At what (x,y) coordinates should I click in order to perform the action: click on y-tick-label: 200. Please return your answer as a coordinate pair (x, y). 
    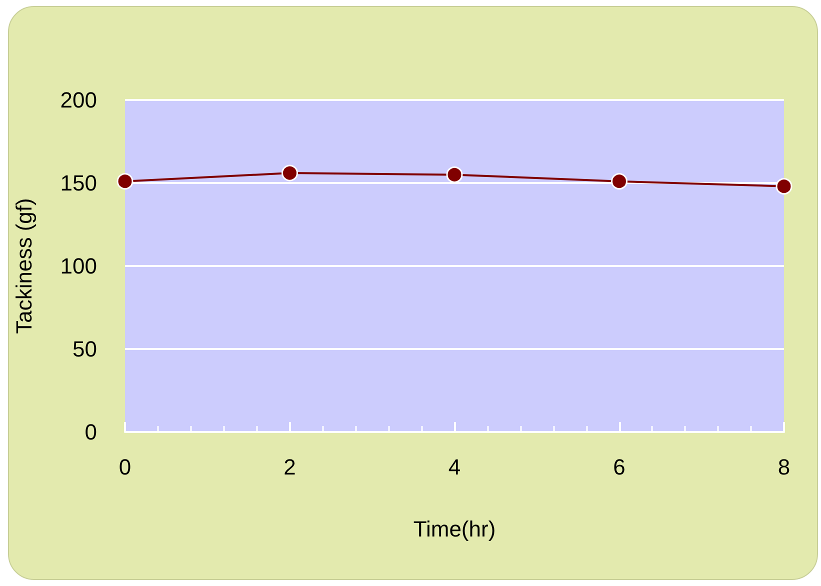
    Looking at the image, I should click on (78, 100).